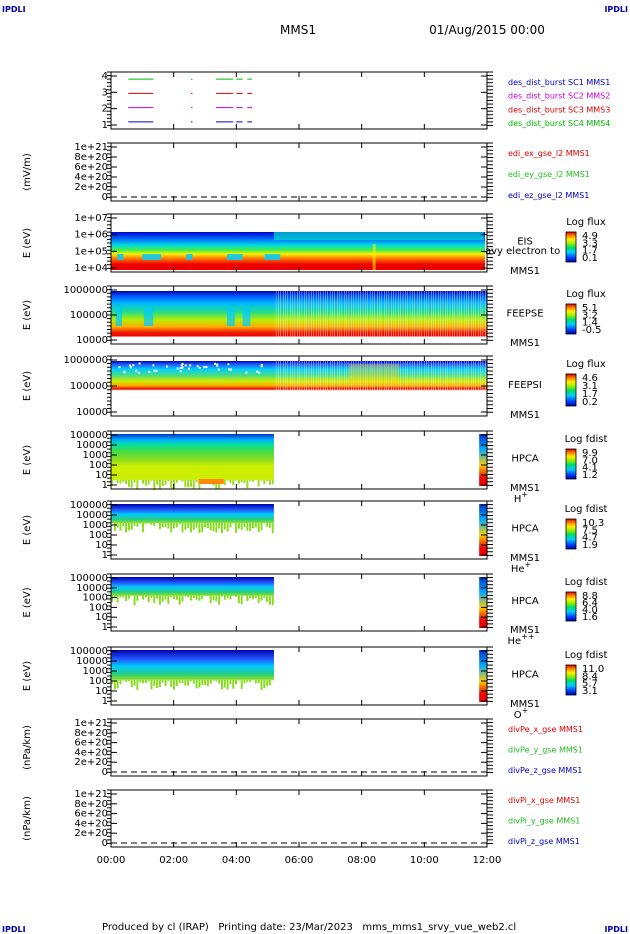  I want to click on instrument-label: FEEPSI, so click(525, 385).